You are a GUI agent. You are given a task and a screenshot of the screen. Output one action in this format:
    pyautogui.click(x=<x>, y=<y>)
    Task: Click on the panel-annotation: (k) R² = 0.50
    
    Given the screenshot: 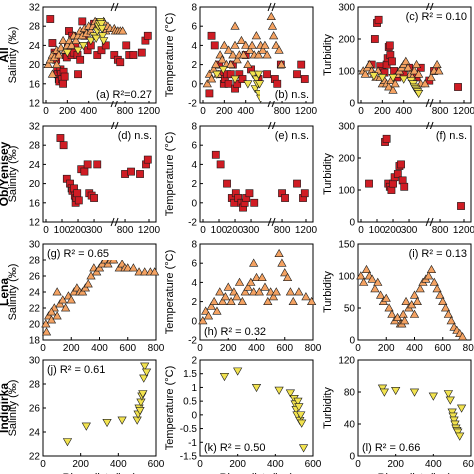 What is the action you would take?
    pyautogui.click(x=234, y=448)
    